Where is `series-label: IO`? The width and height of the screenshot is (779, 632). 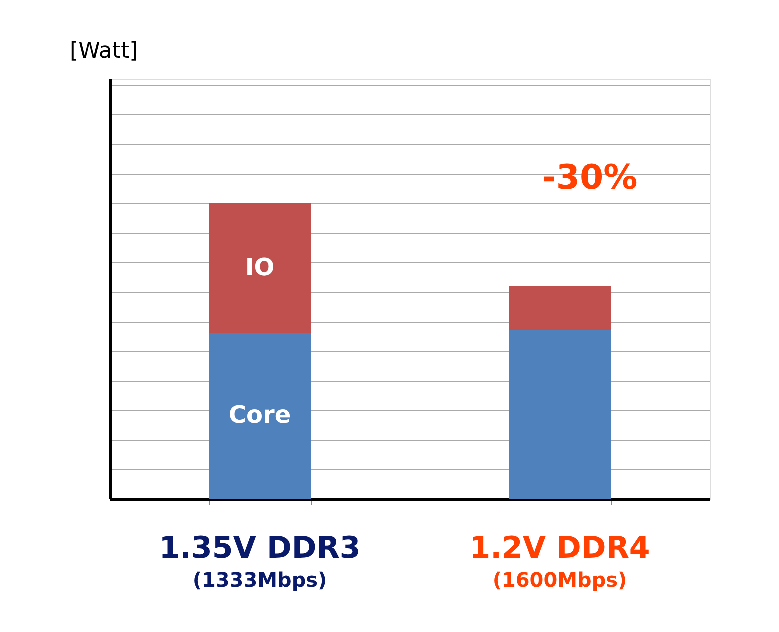
series-label: IO is located at coordinates (260, 267).